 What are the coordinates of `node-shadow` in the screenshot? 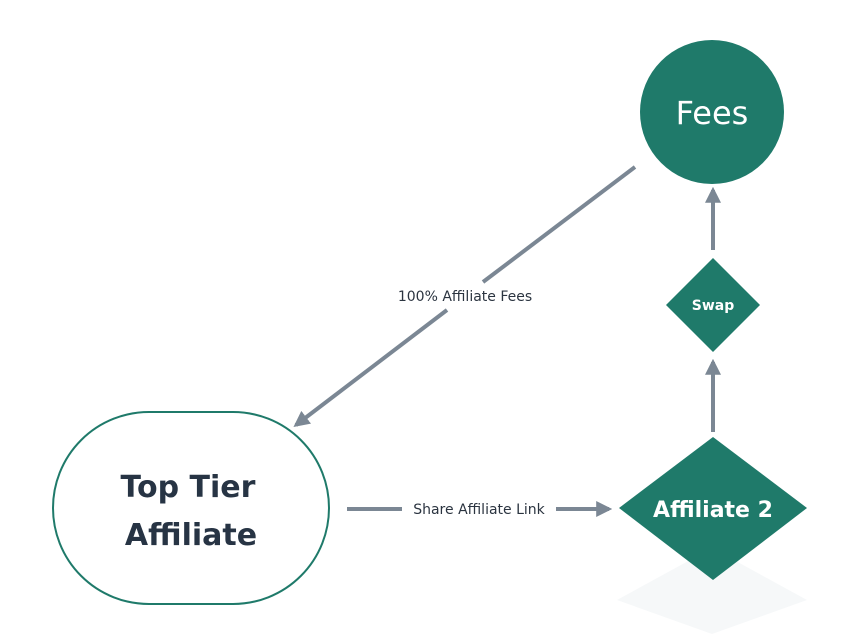 It's located at (712, 591).